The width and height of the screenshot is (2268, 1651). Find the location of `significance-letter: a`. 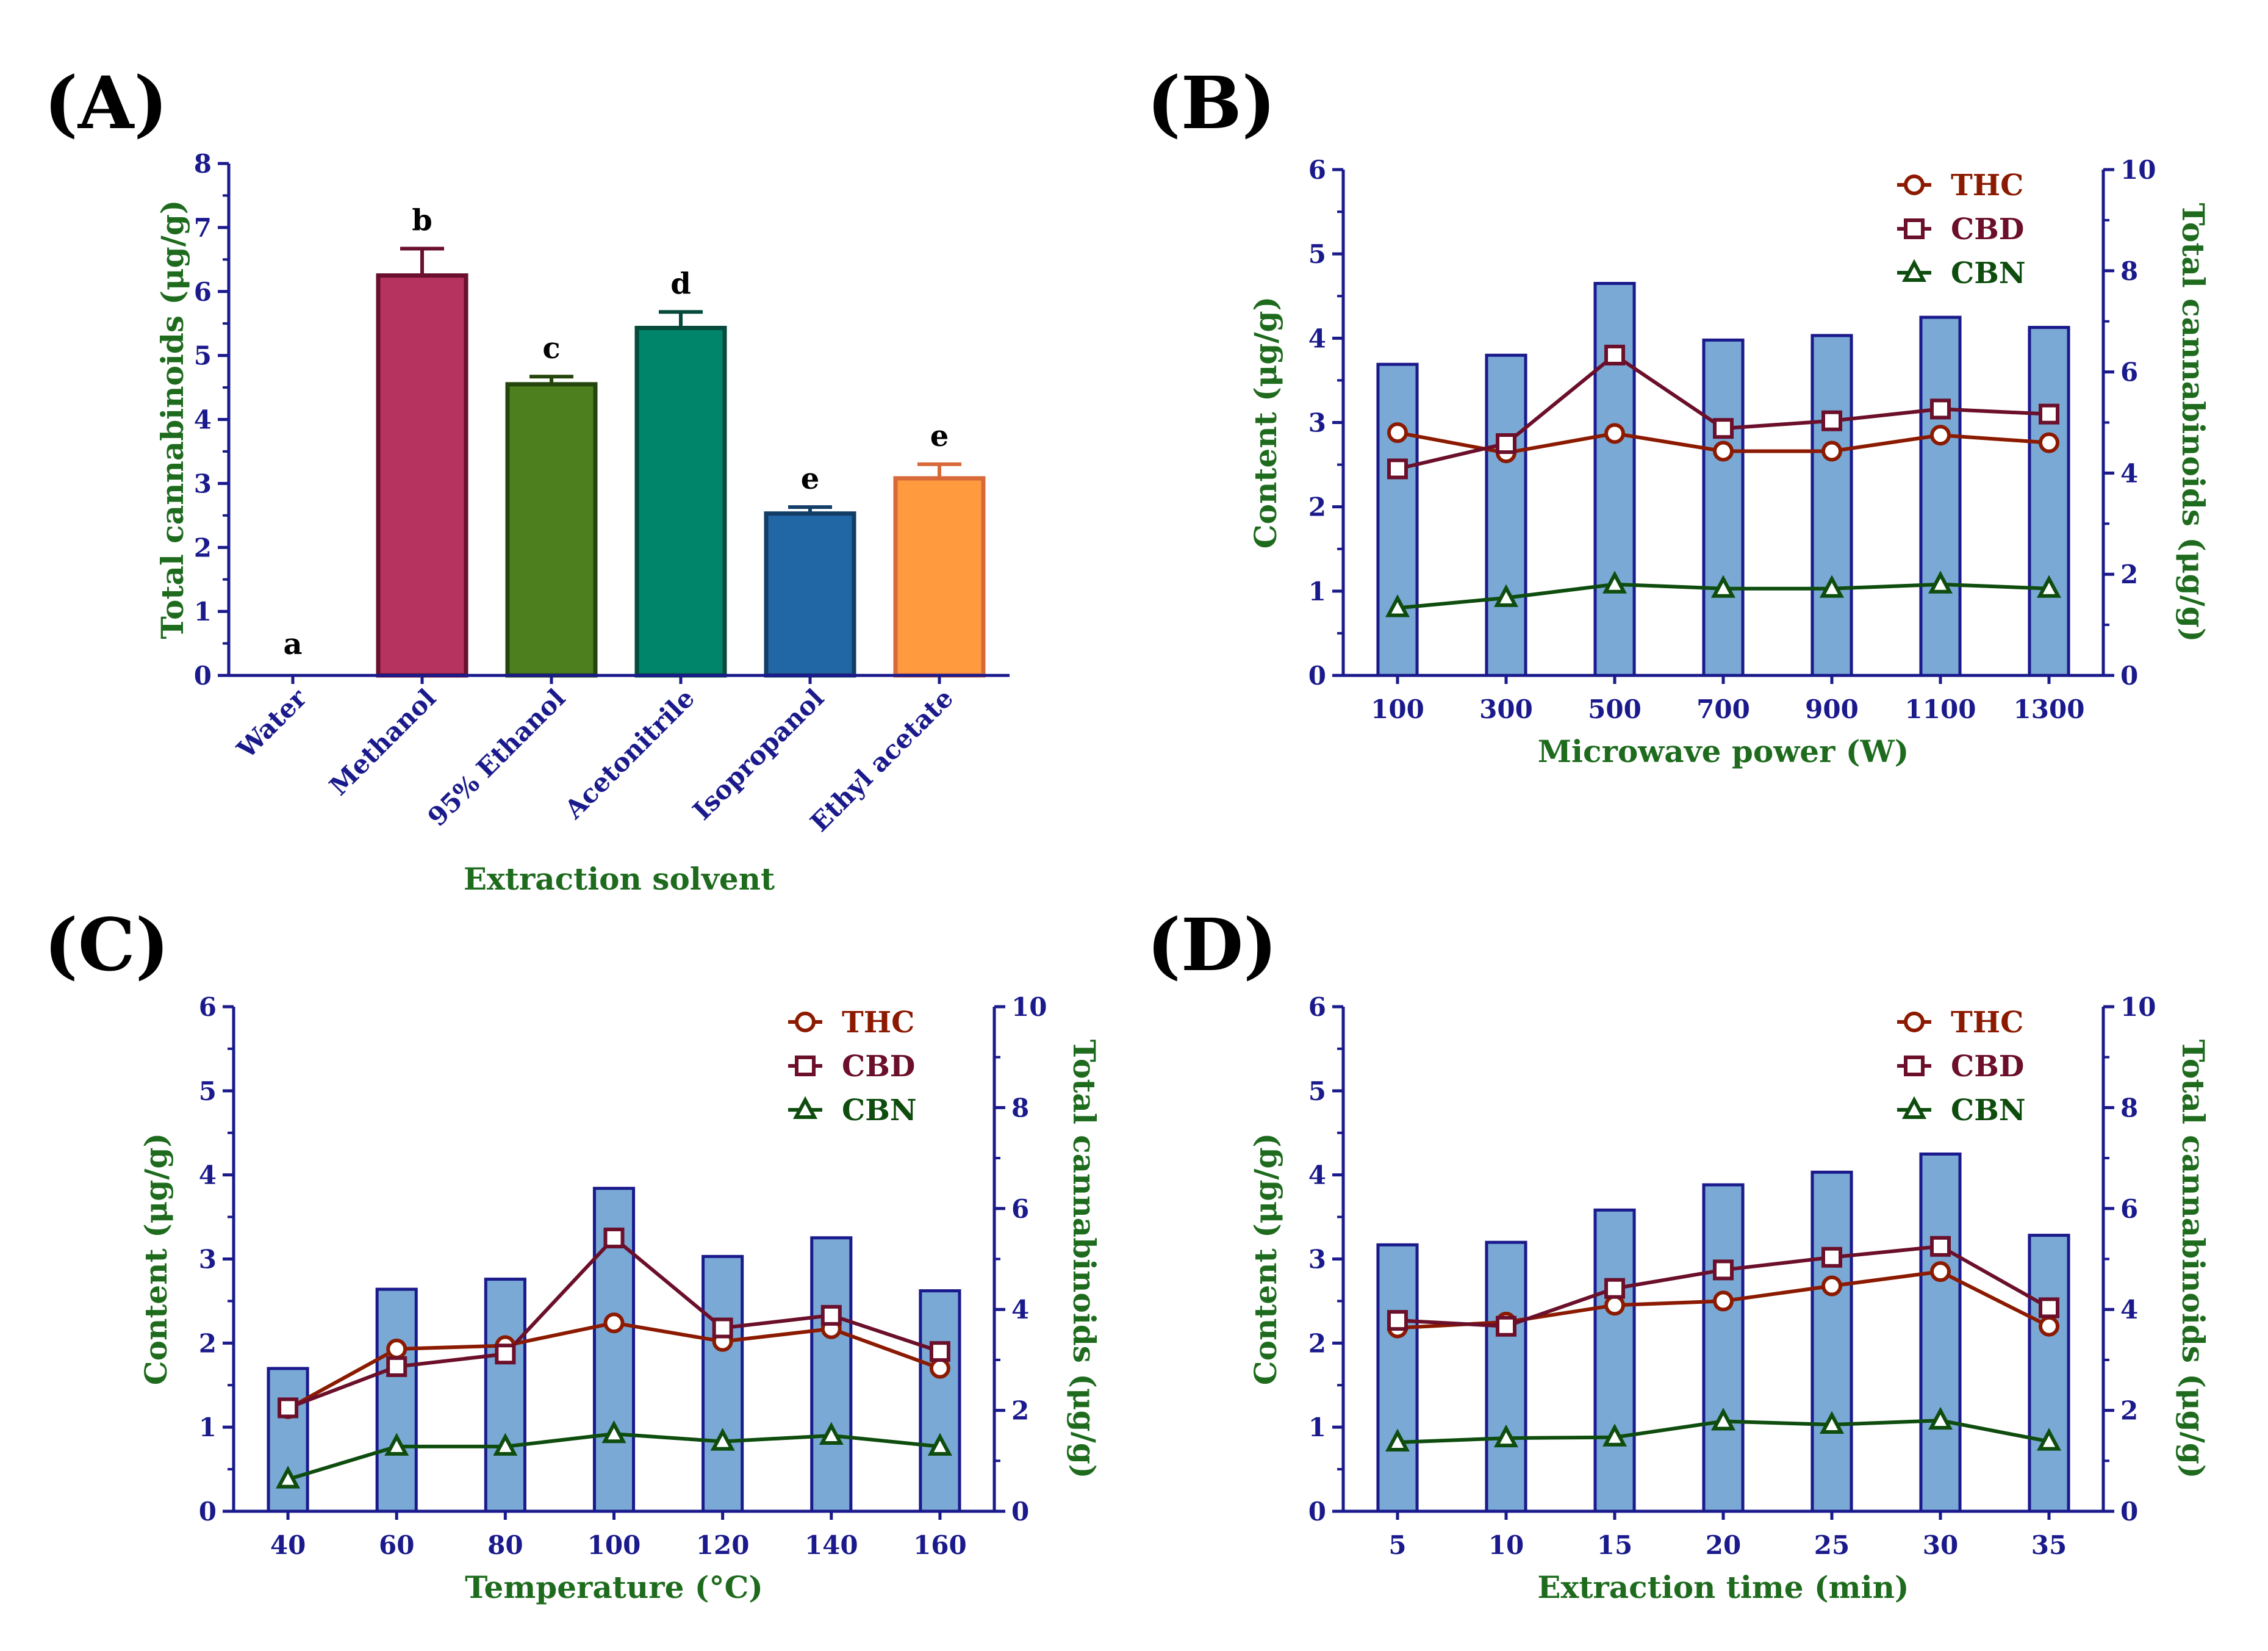

significance-letter: a is located at coordinates (292, 644).